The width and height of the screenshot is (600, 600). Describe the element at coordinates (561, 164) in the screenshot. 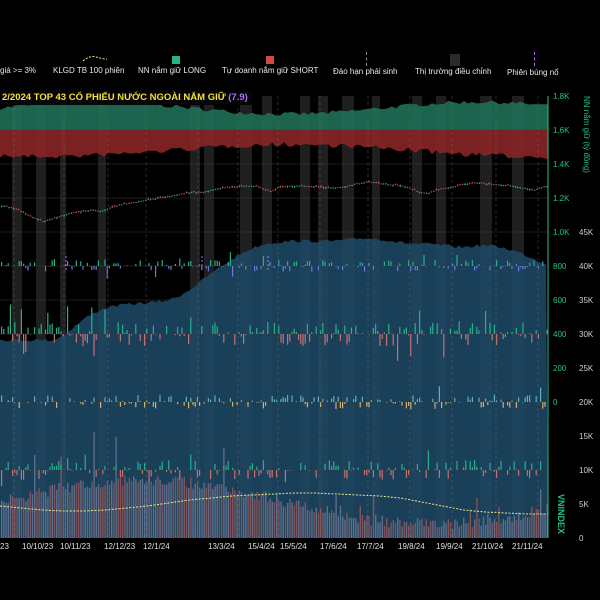

I see `axis-1-tick-label: 1.4K` at that location.